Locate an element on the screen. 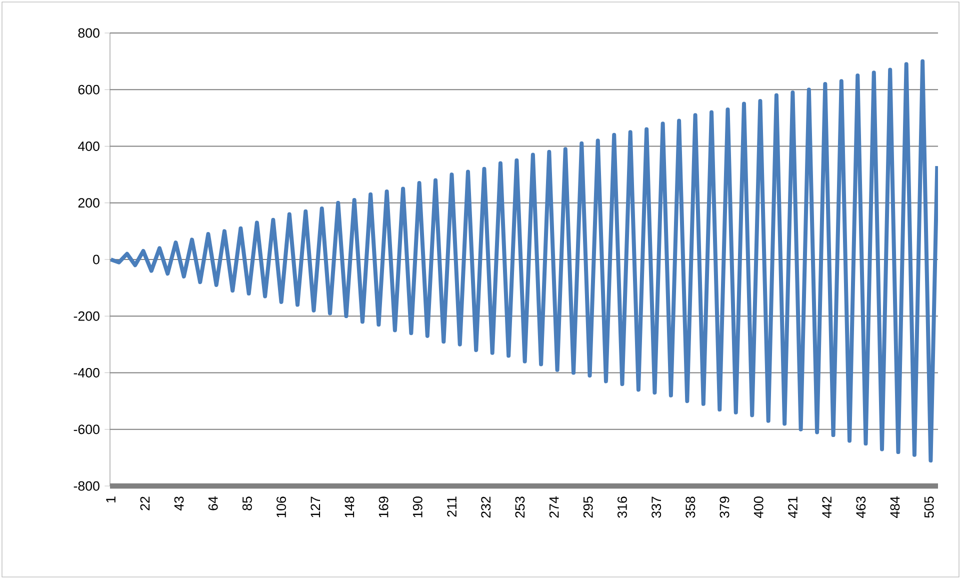 The height and width of the screenshot is (579, 961). y-tick-label: 0 is located at coordinates (96, 259).